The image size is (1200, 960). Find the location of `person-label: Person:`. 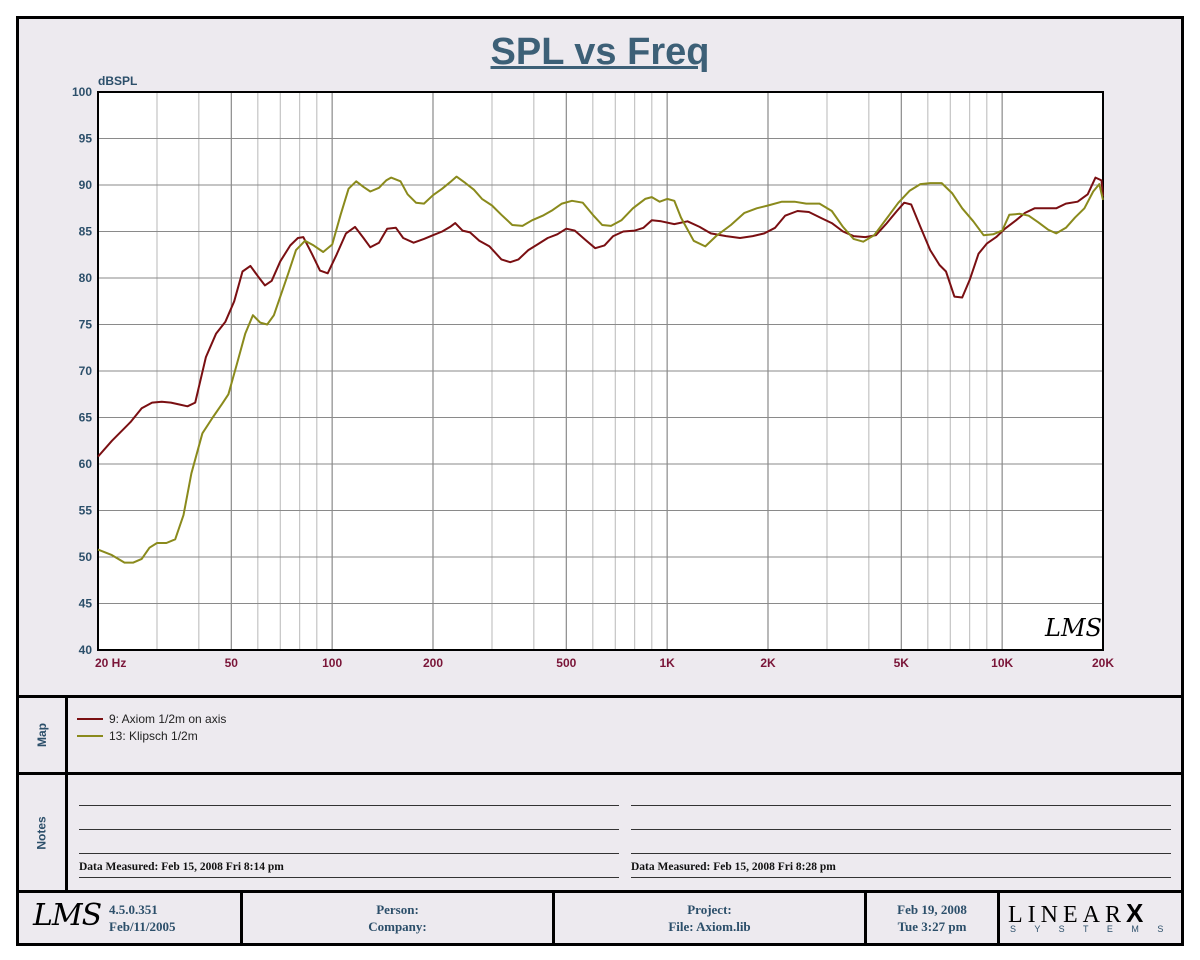

person-label: Person: is located at coordinates (397, 909).